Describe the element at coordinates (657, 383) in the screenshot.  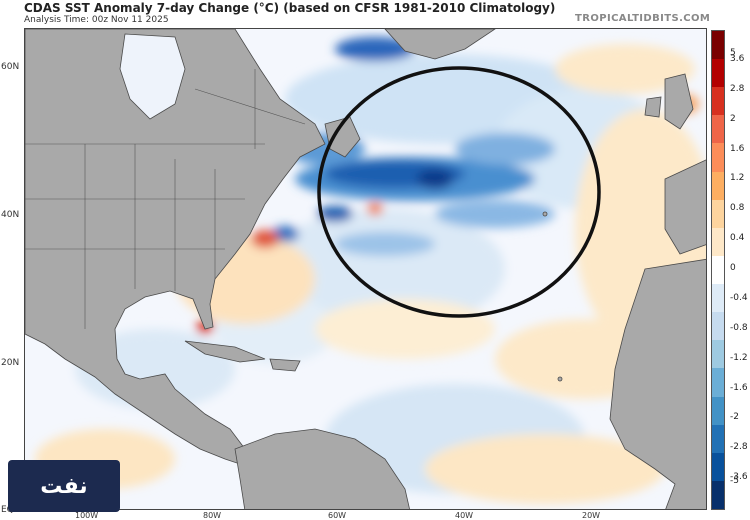
I see `africa` at that location.